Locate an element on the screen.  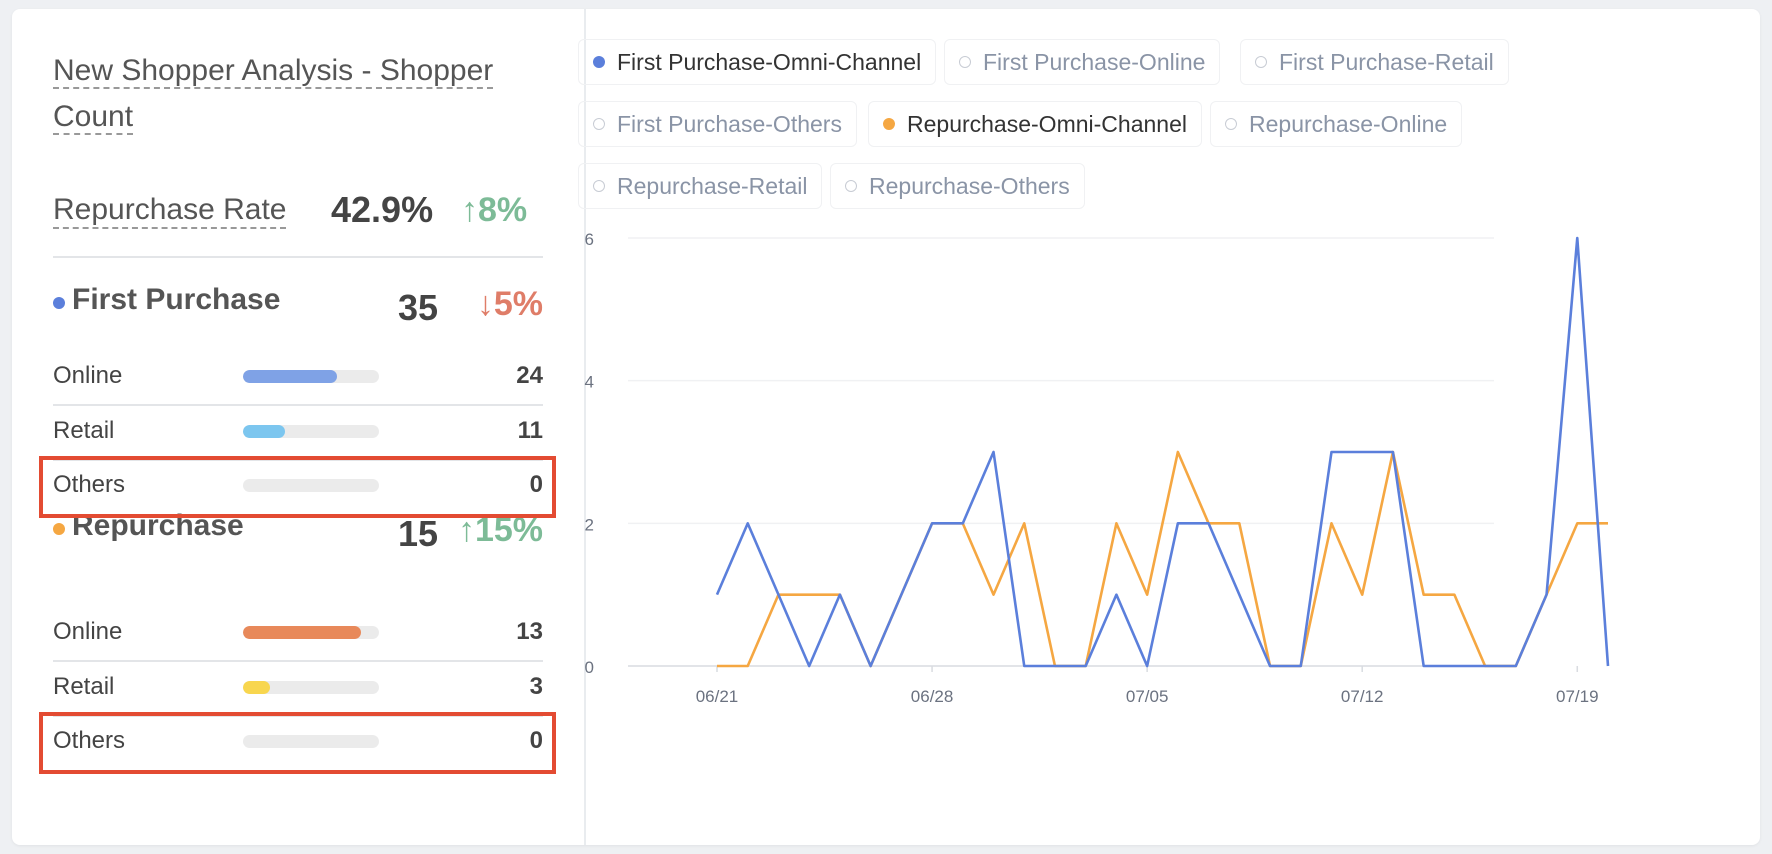
y-tick-label: 4 is located at coordinates (589, 382).